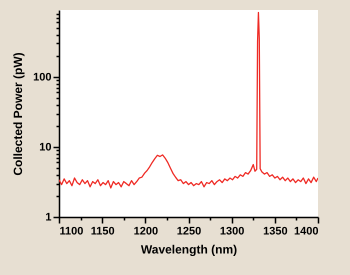 This screenshot has height=275, width=350. I want to click on x-axis-title: Wavelength (nm), so click(189, 249).